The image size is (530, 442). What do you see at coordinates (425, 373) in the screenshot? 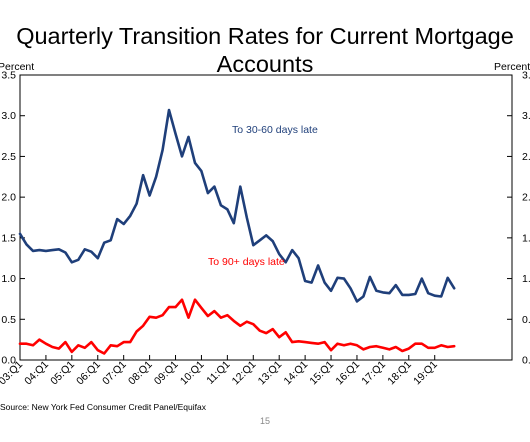
I see `x-tick-label: 19:Q1` at bounding box center [425, 373].